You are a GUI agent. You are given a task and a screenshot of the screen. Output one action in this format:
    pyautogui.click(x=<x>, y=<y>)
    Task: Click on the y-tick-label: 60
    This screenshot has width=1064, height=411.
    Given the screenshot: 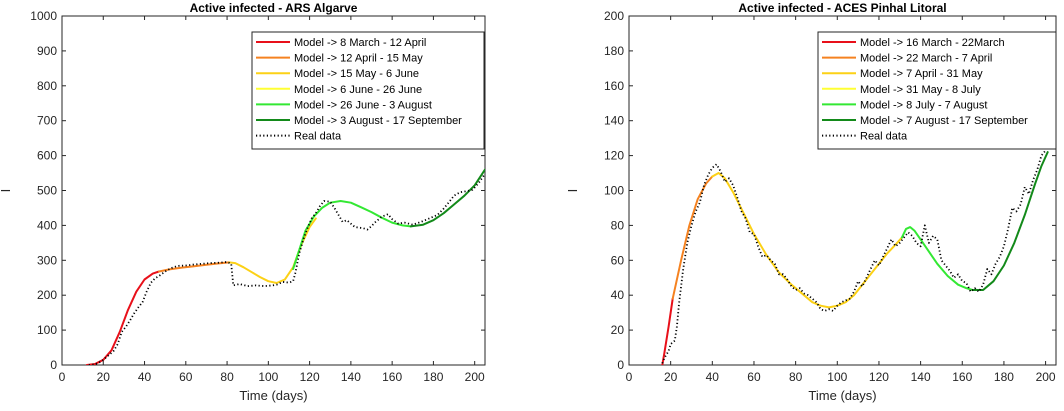 What is the action you would take?
    pyautogui.click(x=618, y=260)
    